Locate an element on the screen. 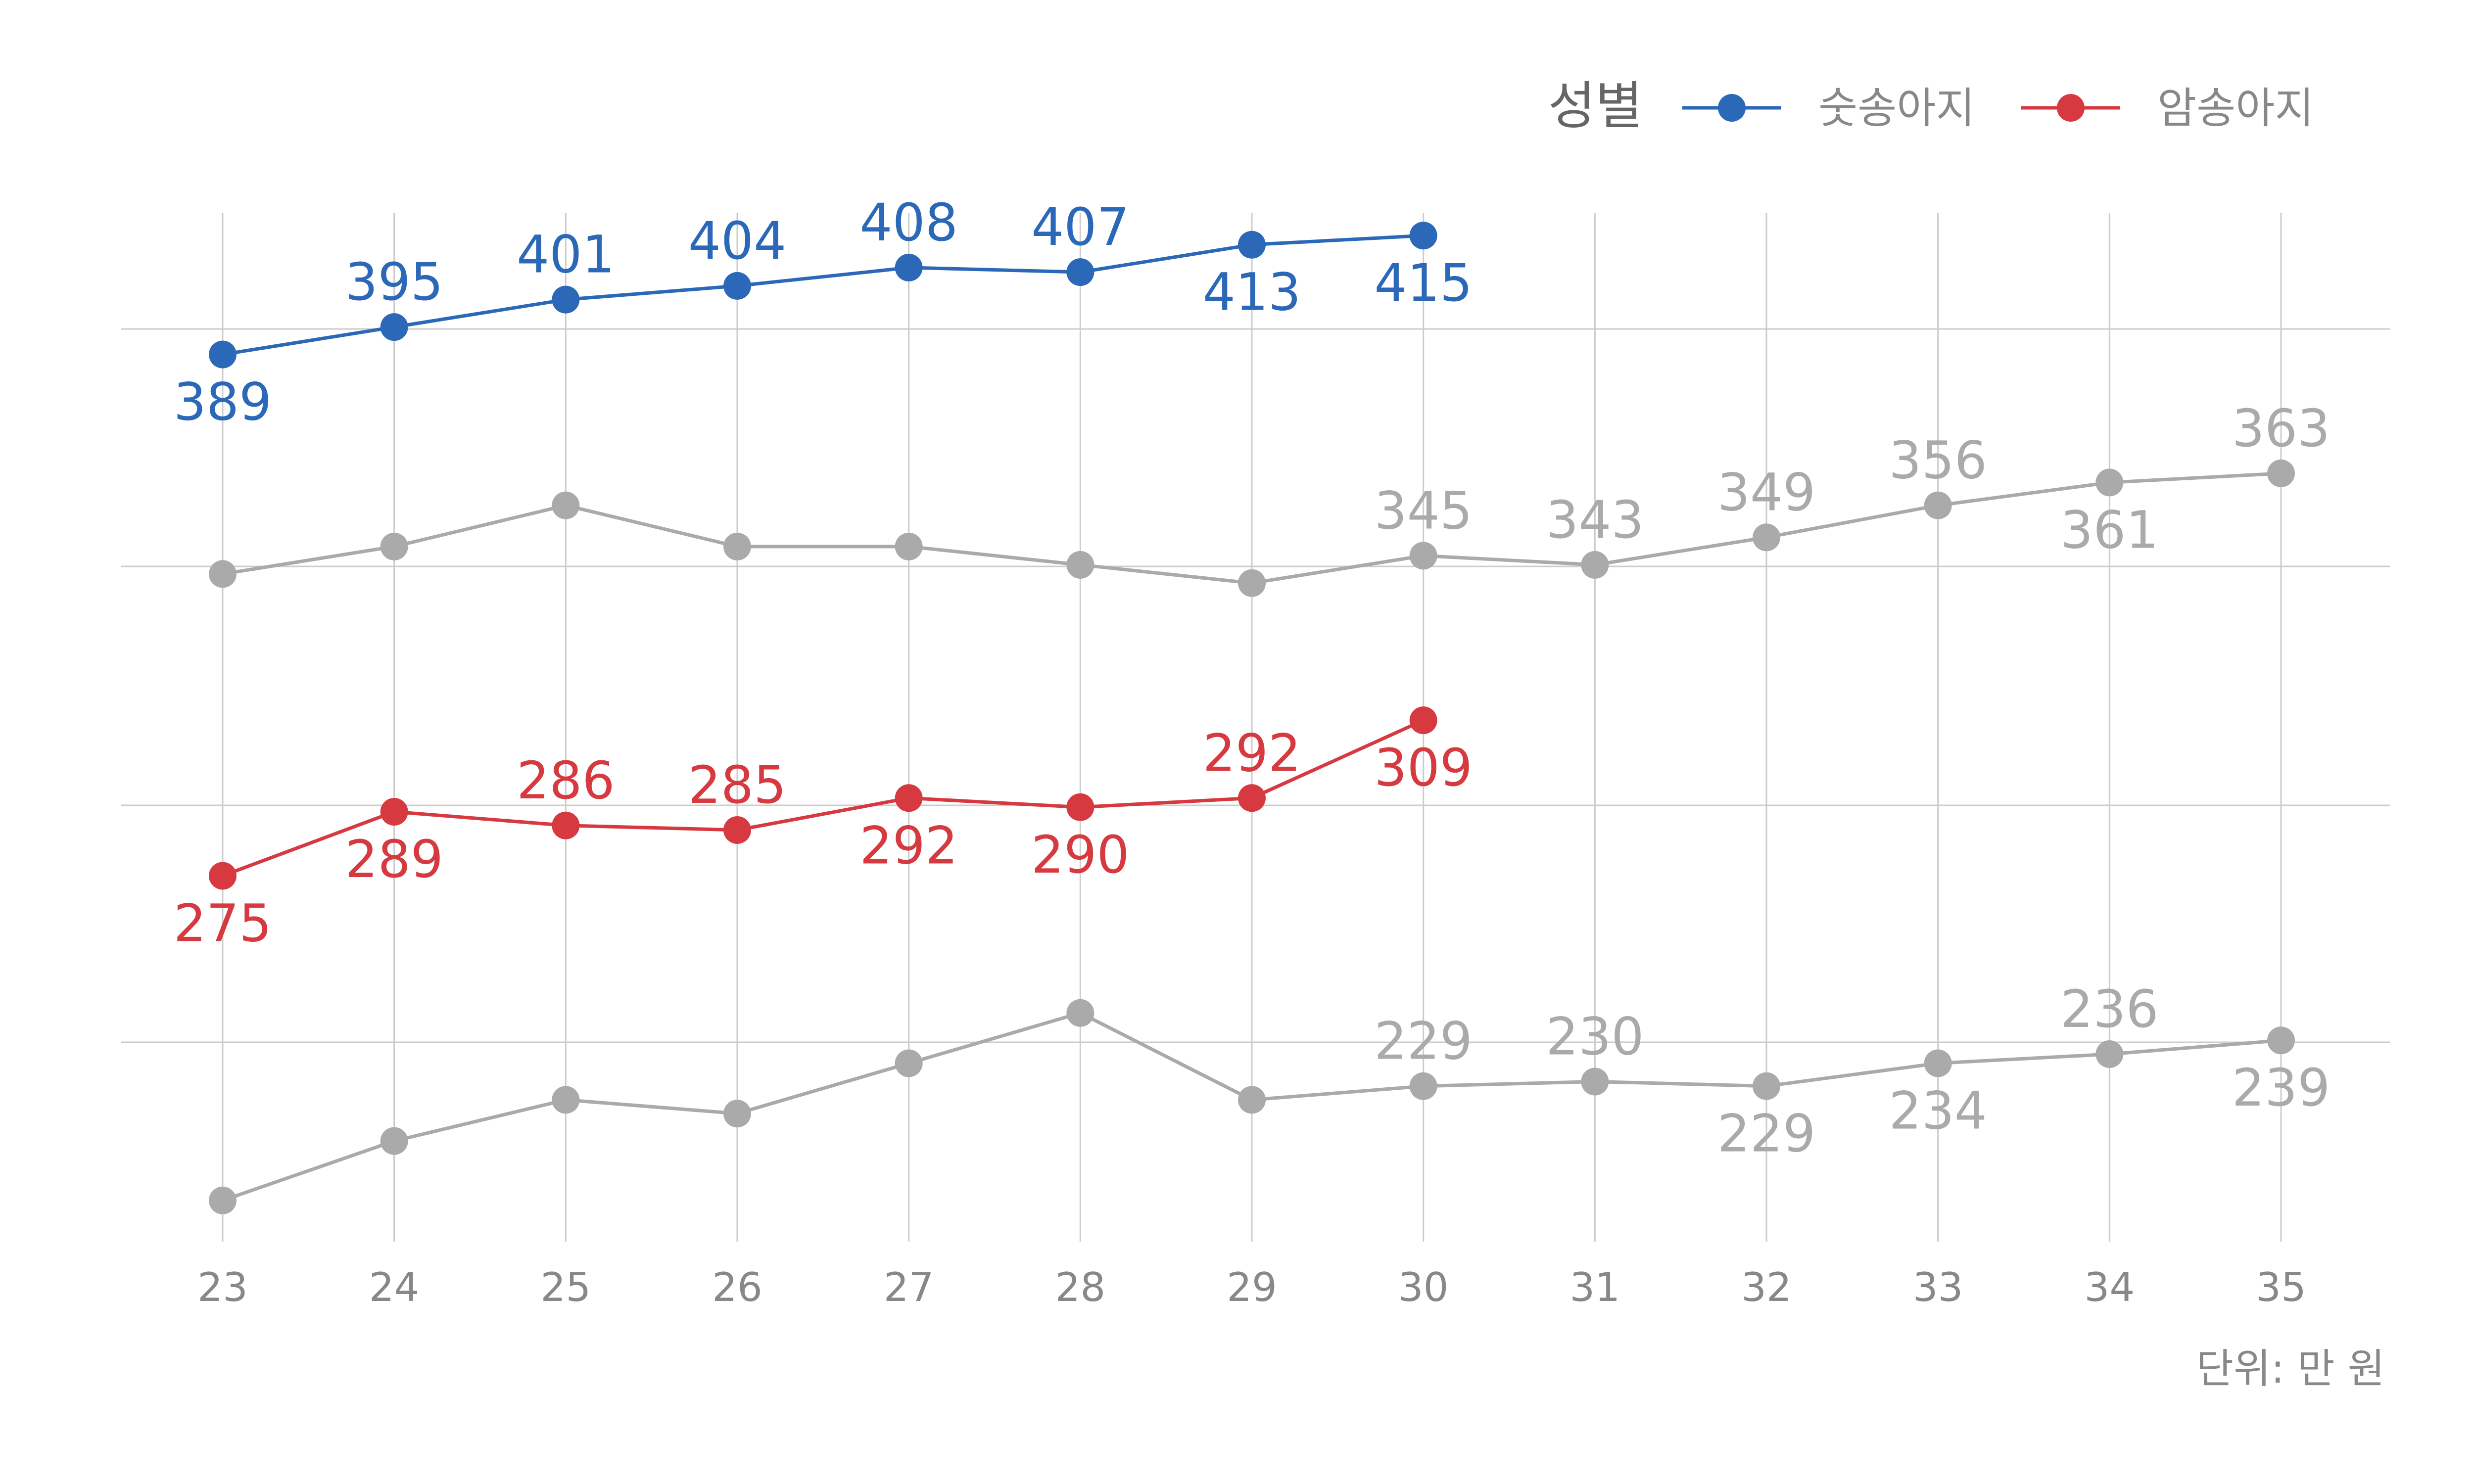  x-tick-label-32: 32 is located at coordinates (1767, 1287).